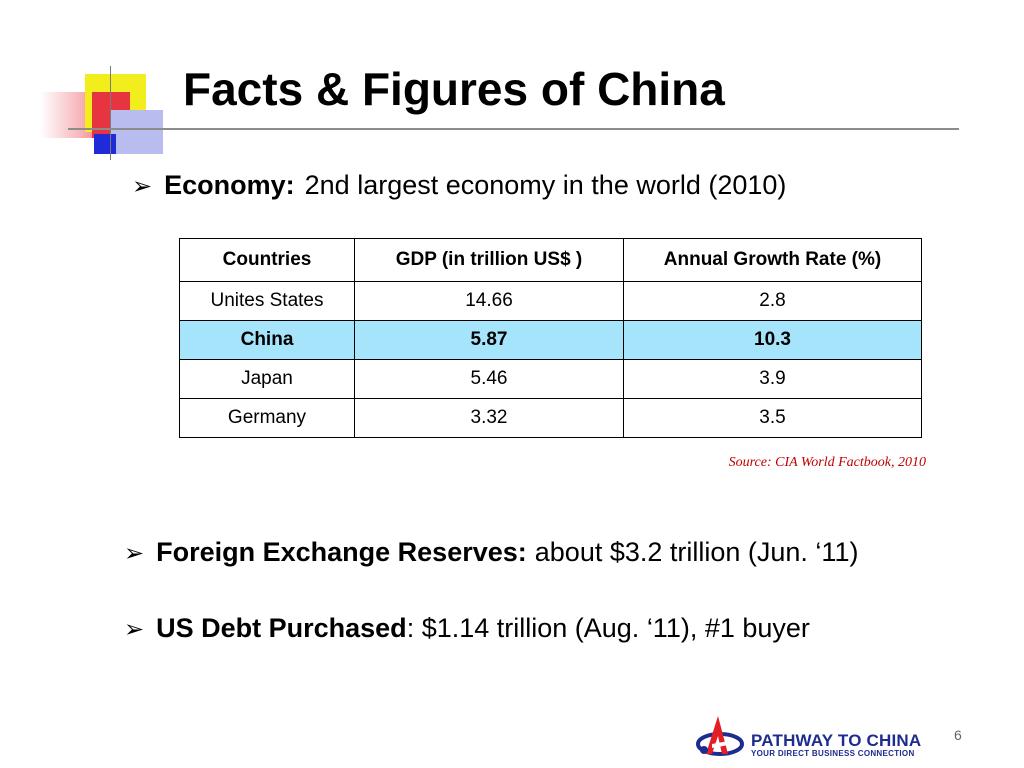  What do you see at coordinates (267, 260) in the screenshot?
I see `table-header-cell: Countries` at bounding box center [267, 260].